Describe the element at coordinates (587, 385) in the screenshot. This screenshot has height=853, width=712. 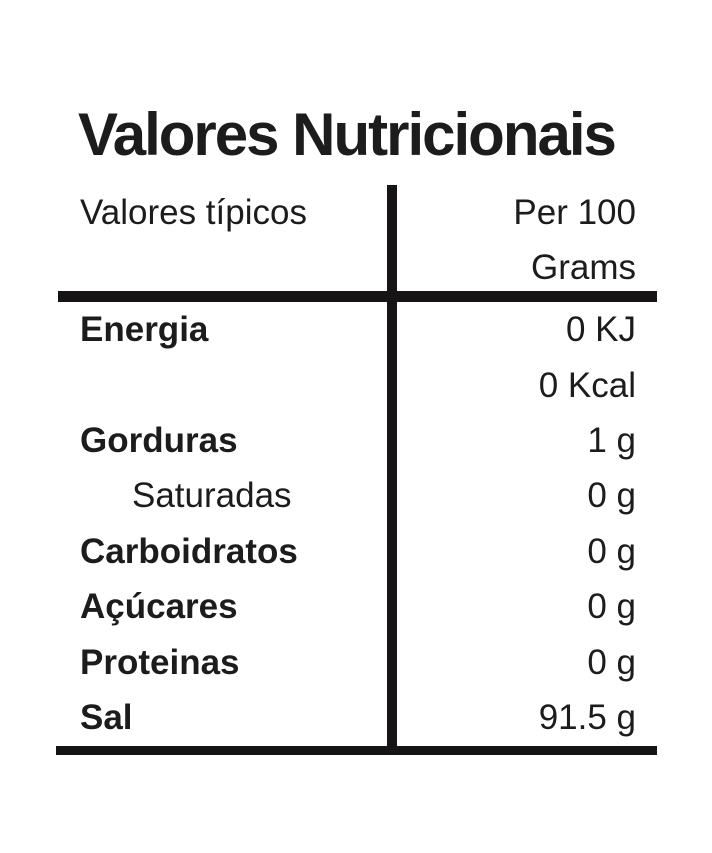
I see `nutrient-value: 0 Kcal` at that location.